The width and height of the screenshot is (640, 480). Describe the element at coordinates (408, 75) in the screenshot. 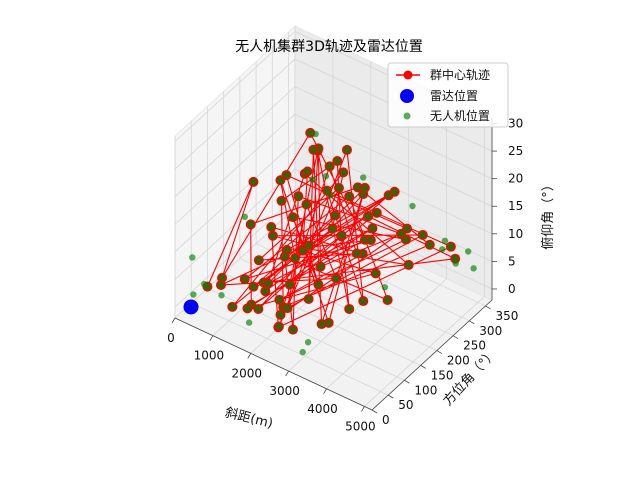

I see `legend-marker-trajectory` at that location.